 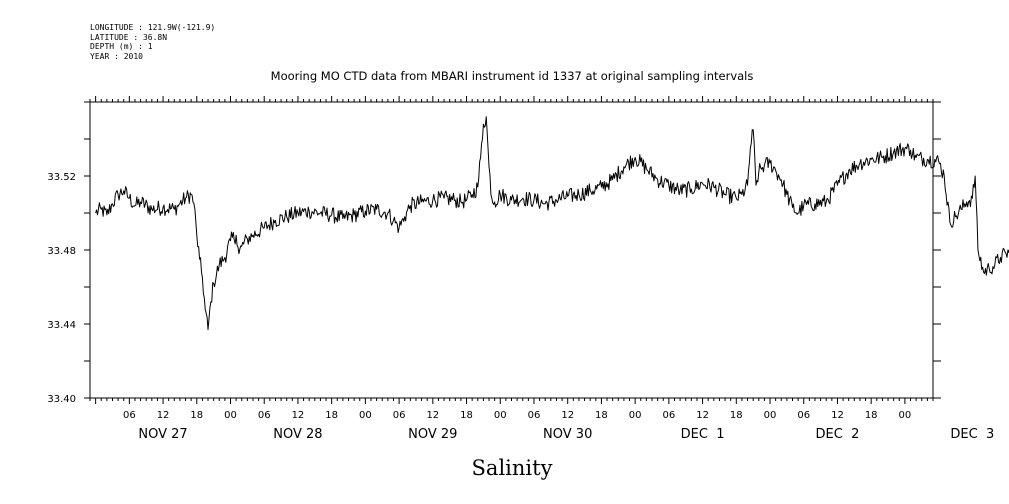 What do you see at coordinates (61, 288) in the screenshot?
I see `y-tick-labels: 33.40 33.44 33.48 33.52` at bounding box center [61, 288].